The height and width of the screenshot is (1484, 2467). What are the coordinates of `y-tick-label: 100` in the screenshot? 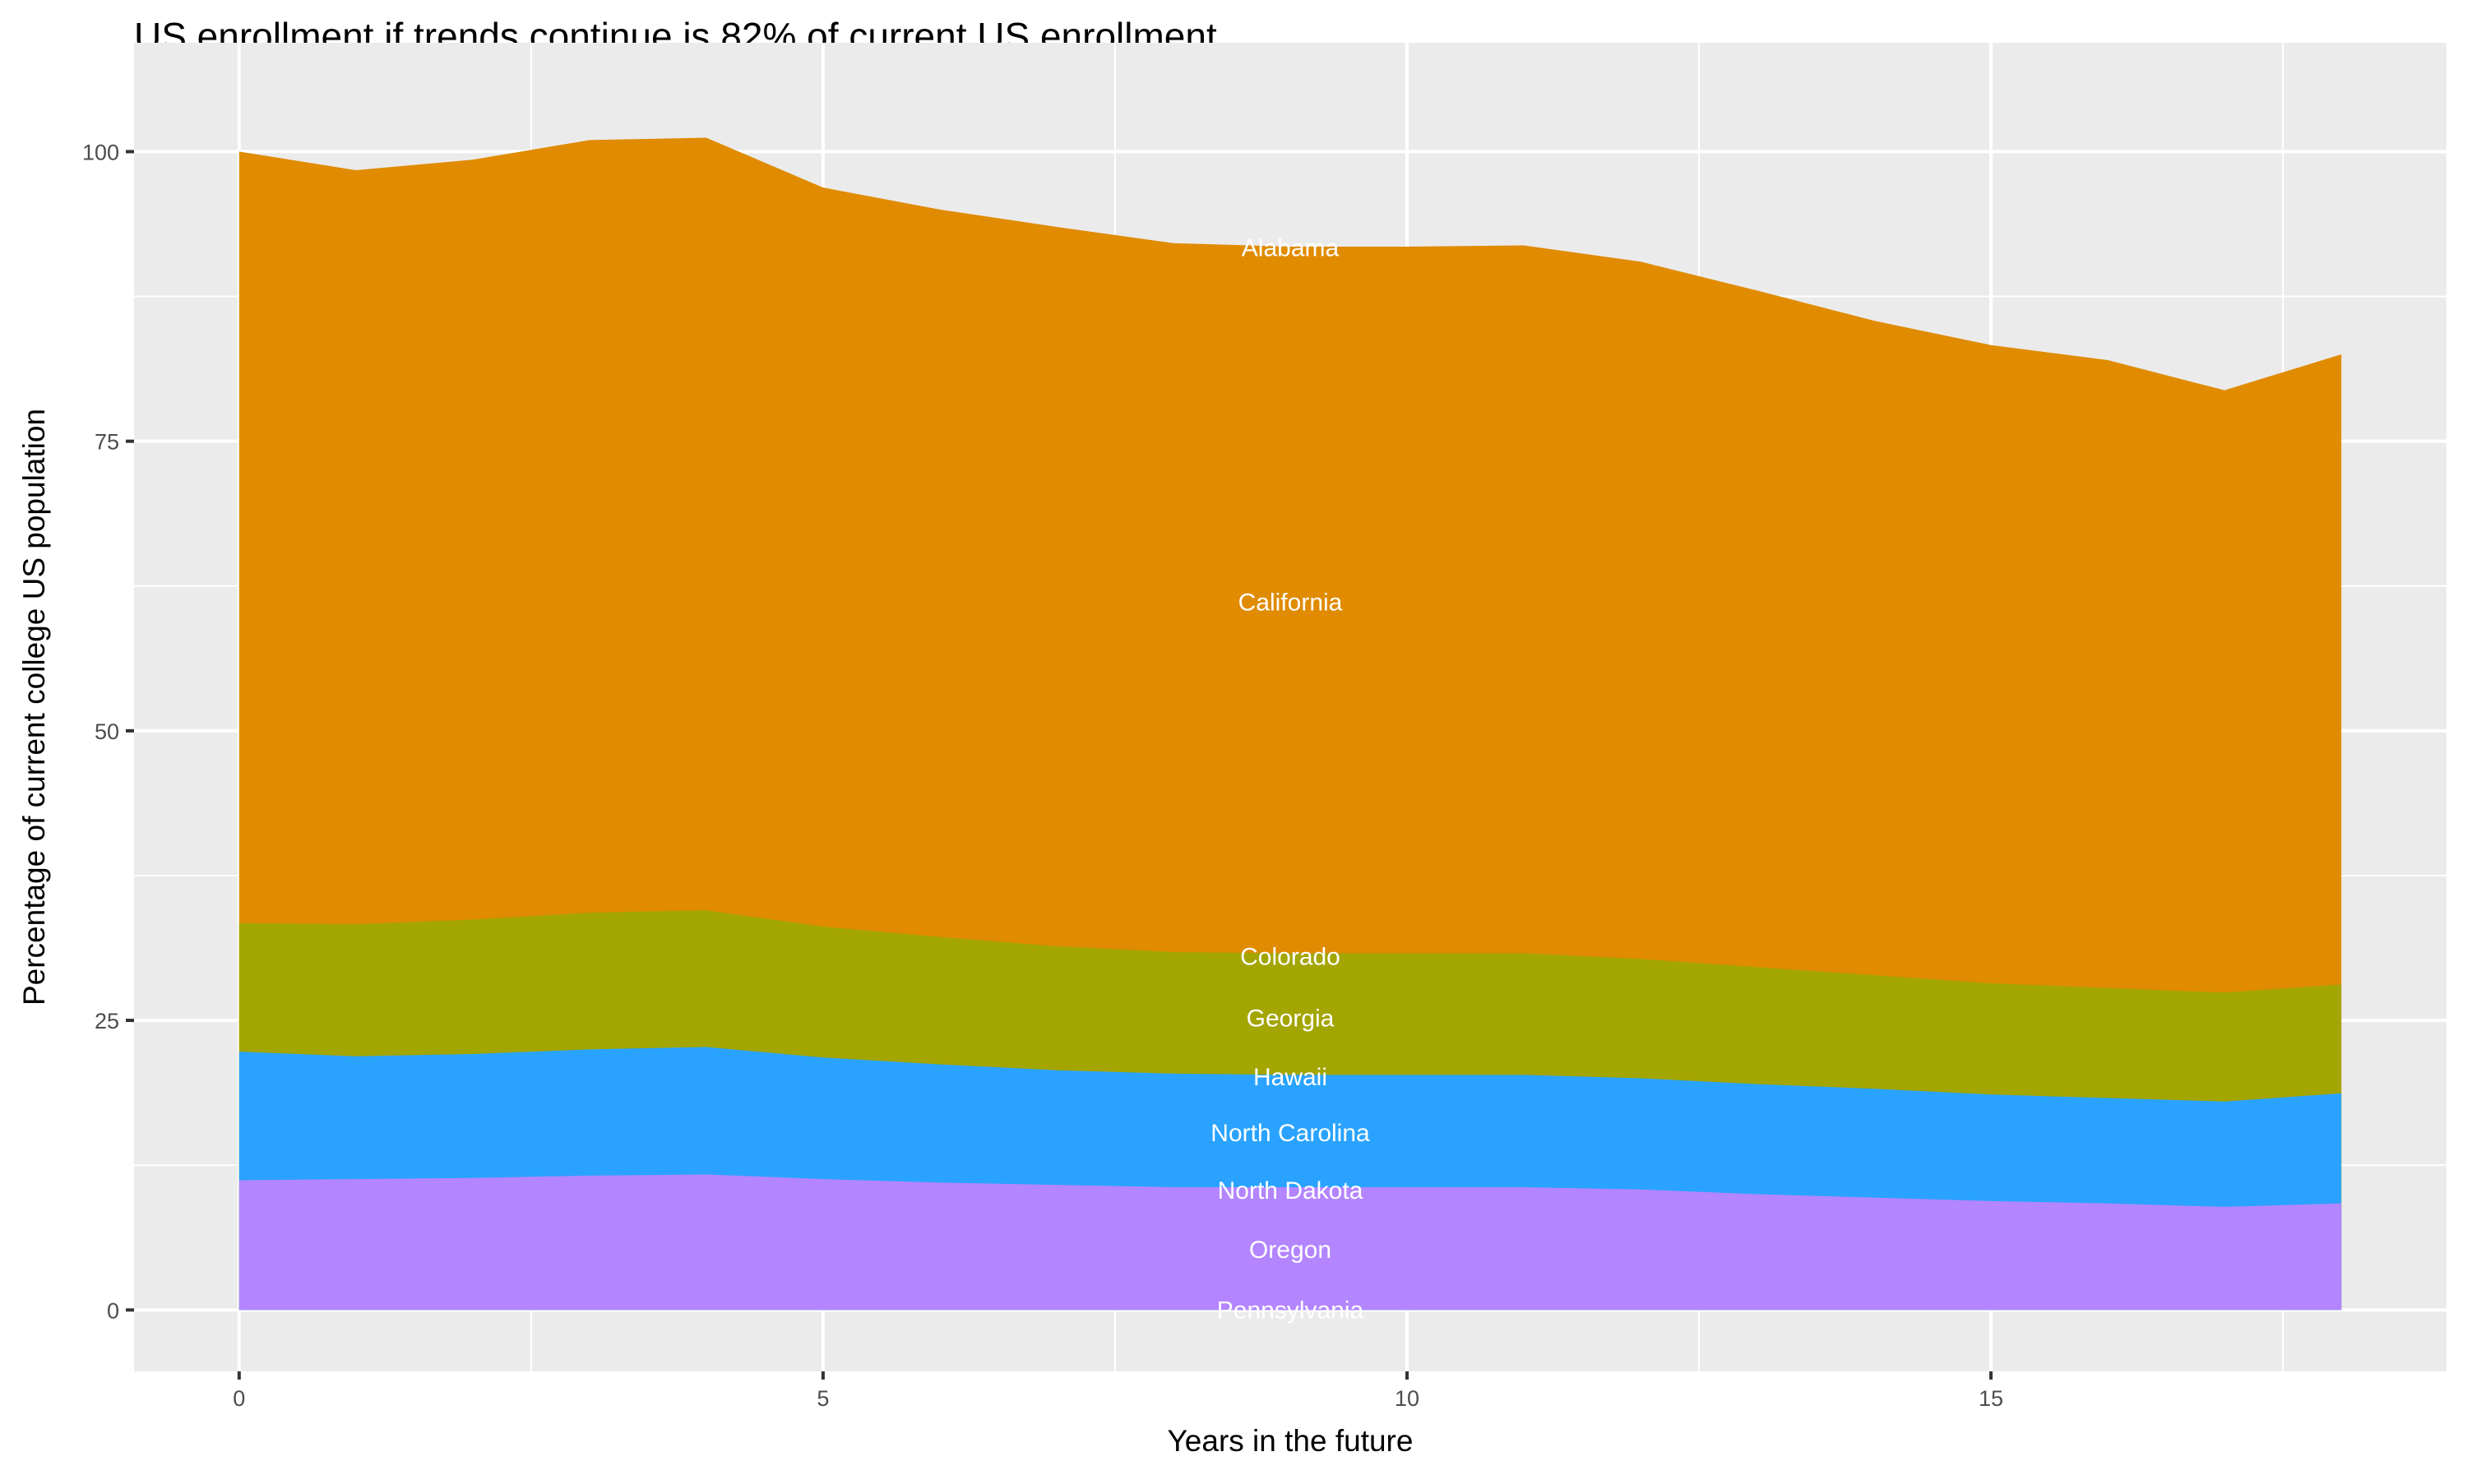 It's located at (100, 152).